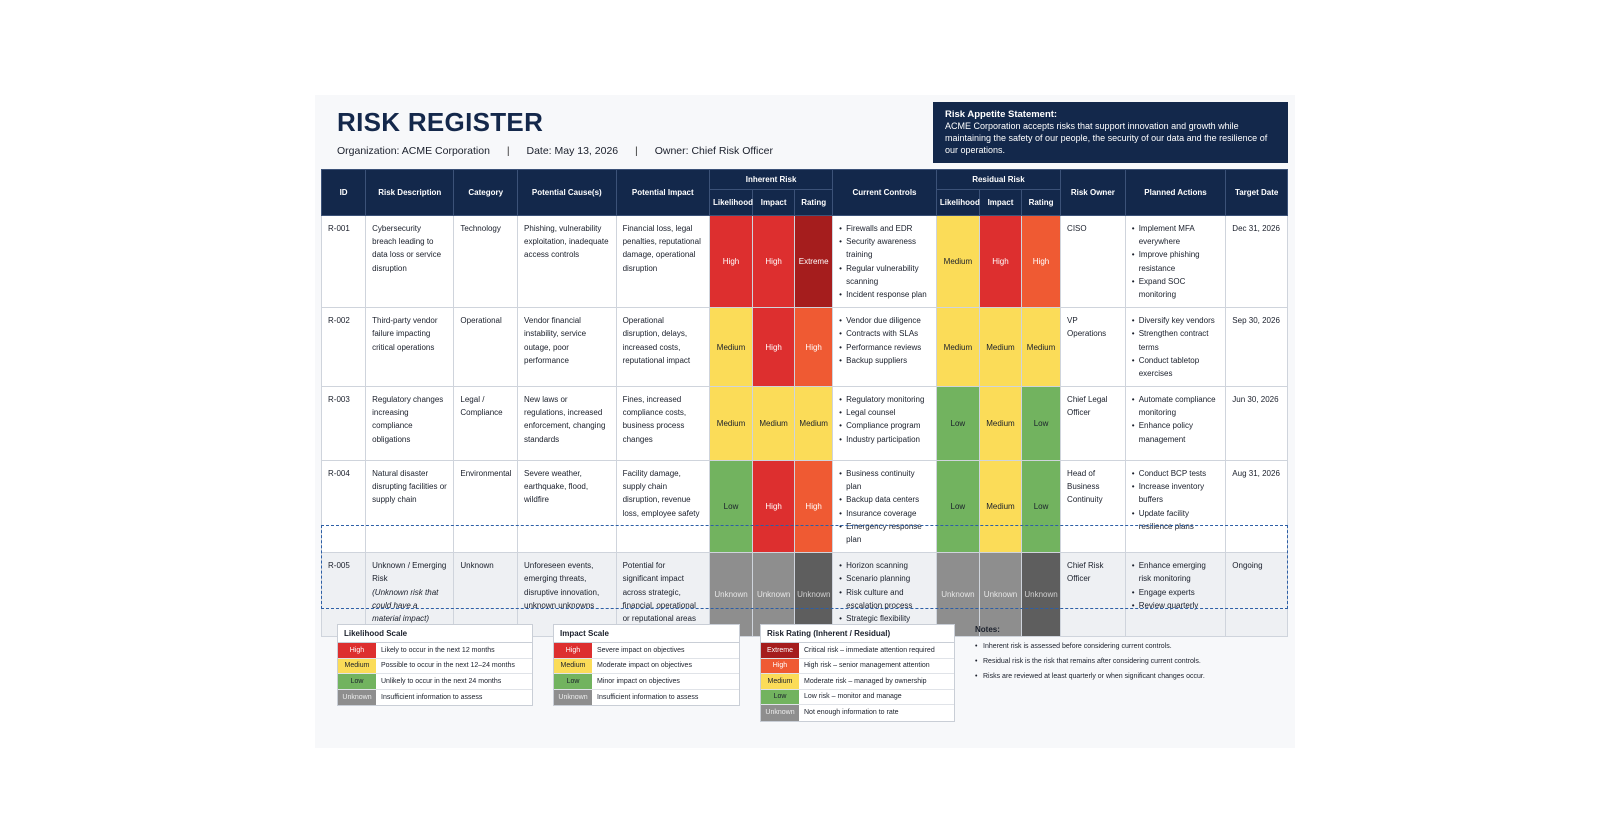 This screenshot has width=1600, height=838. Describe the element at coordinates (884, 320) in the screenshot. I see `control-item: Vendor due diligence` at that location.